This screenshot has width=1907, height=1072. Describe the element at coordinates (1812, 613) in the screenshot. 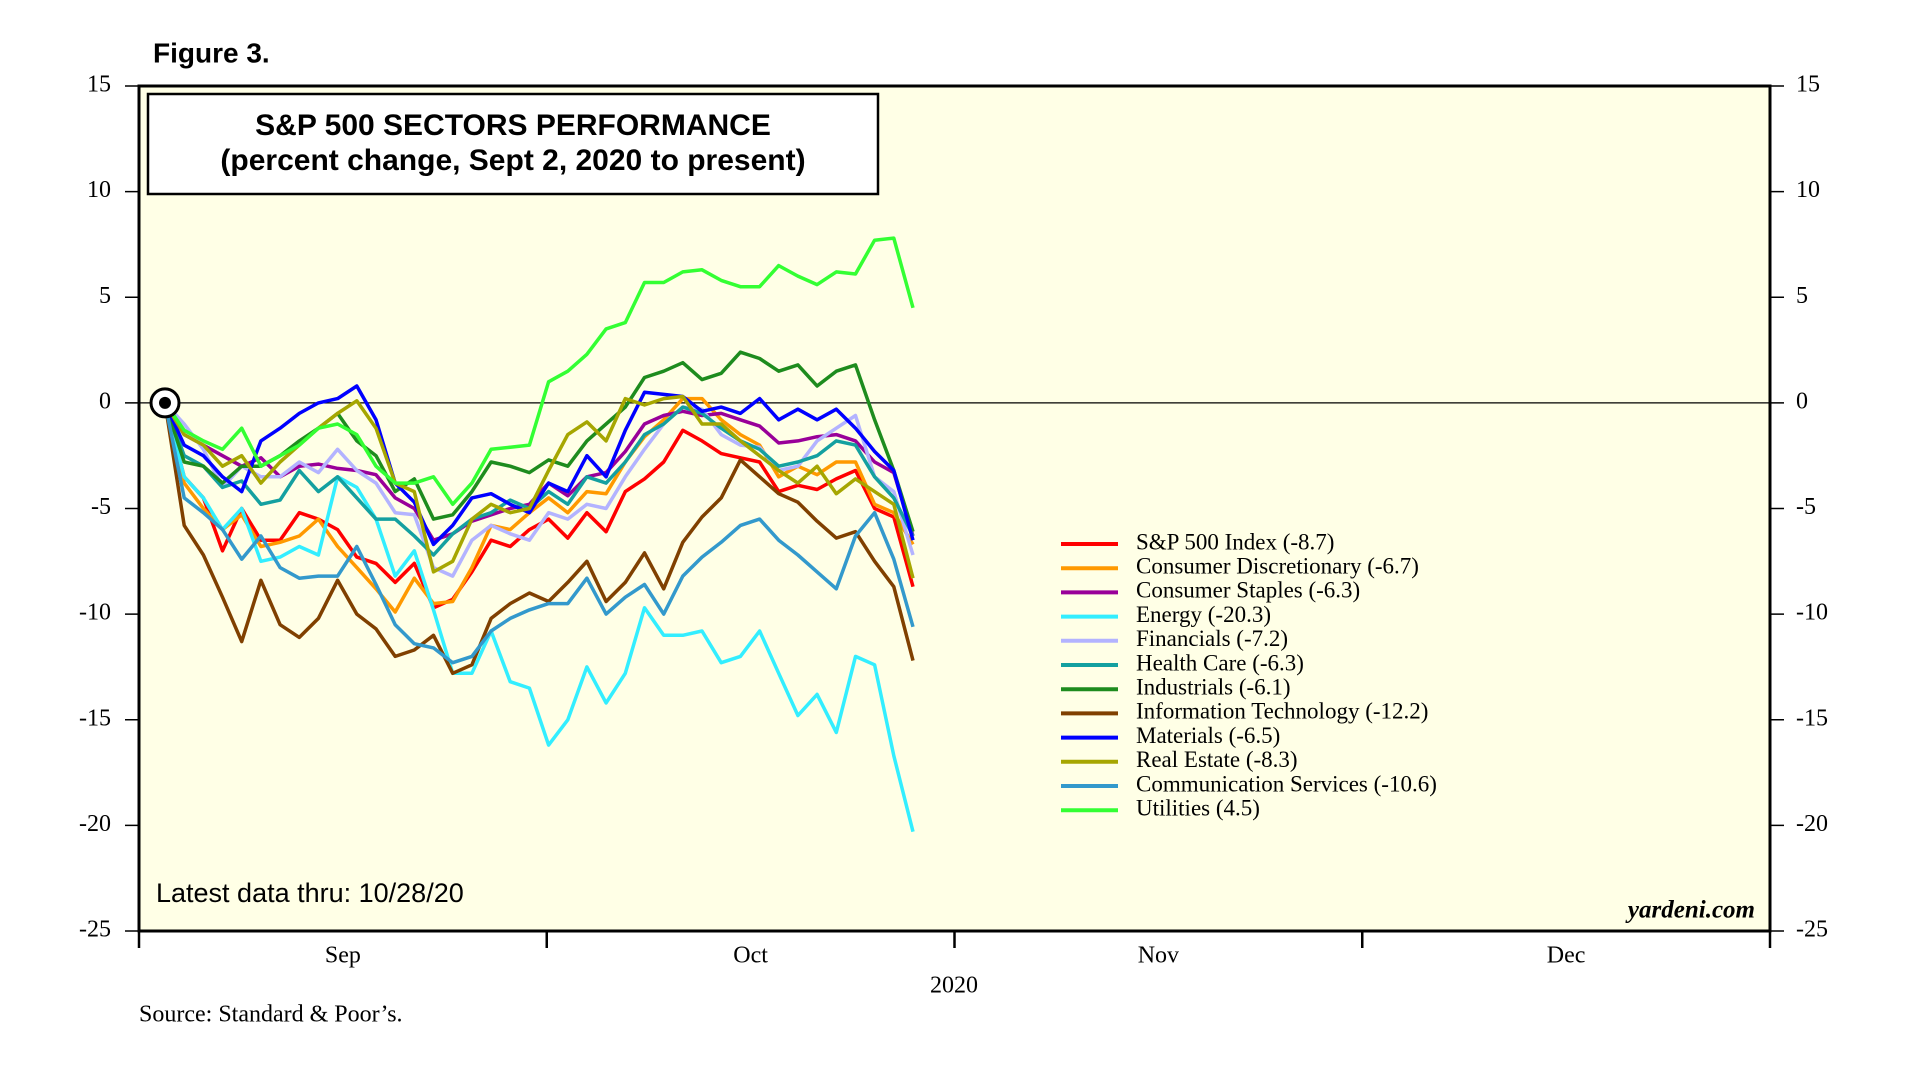

I see `y2-tick-label: -10` at that location.